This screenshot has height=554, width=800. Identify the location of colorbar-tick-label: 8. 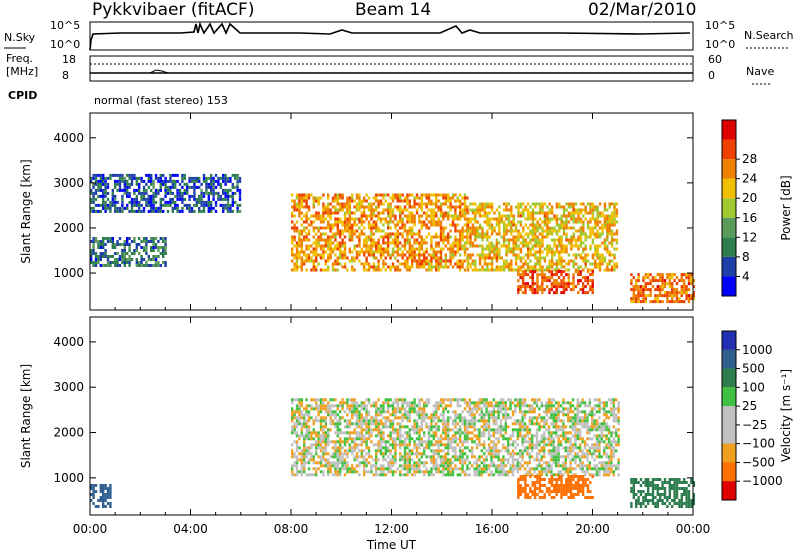
(746, 257).